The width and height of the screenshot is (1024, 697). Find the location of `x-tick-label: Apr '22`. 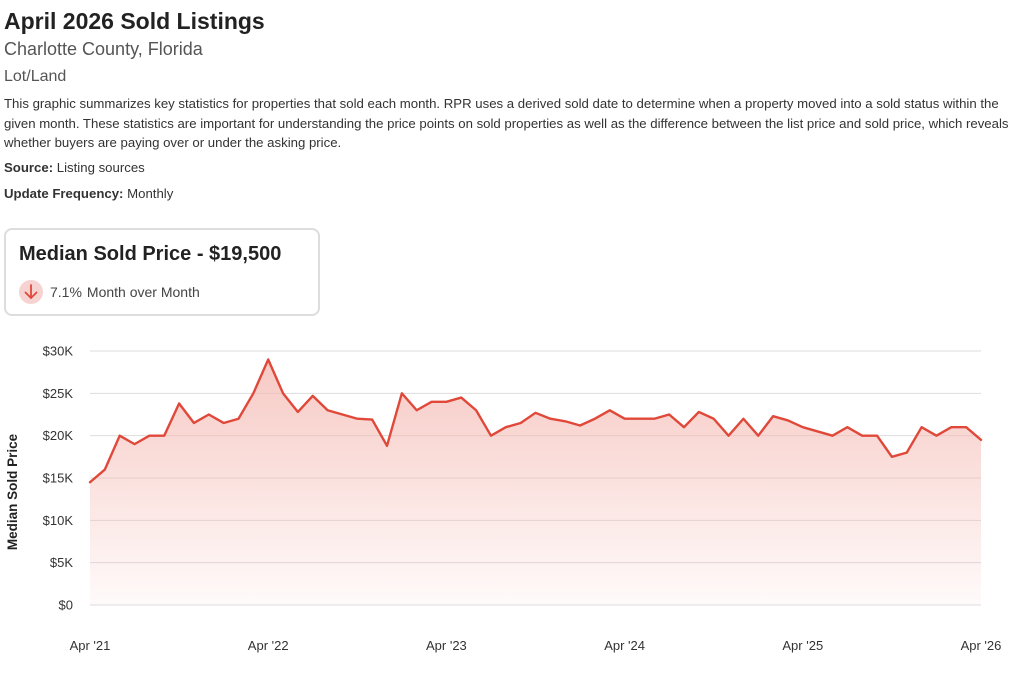

x-tick-label: Apr '22 is located at coordinates (268, 645).